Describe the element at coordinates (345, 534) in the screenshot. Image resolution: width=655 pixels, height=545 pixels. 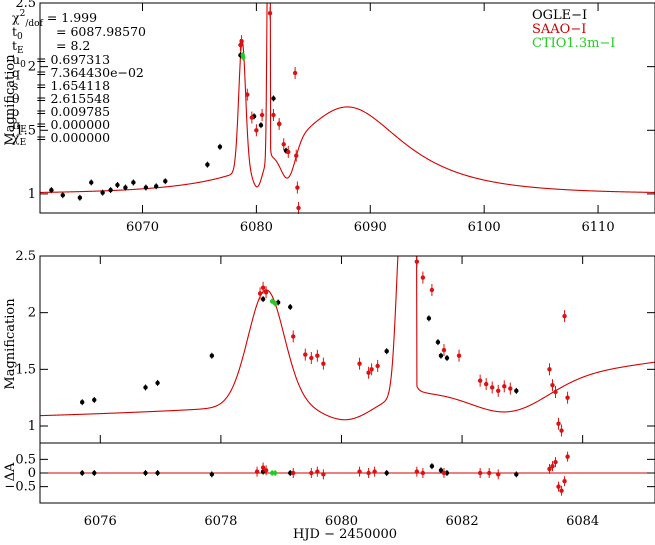
I see `x-axis-label: HJD − 2450000` at that location.